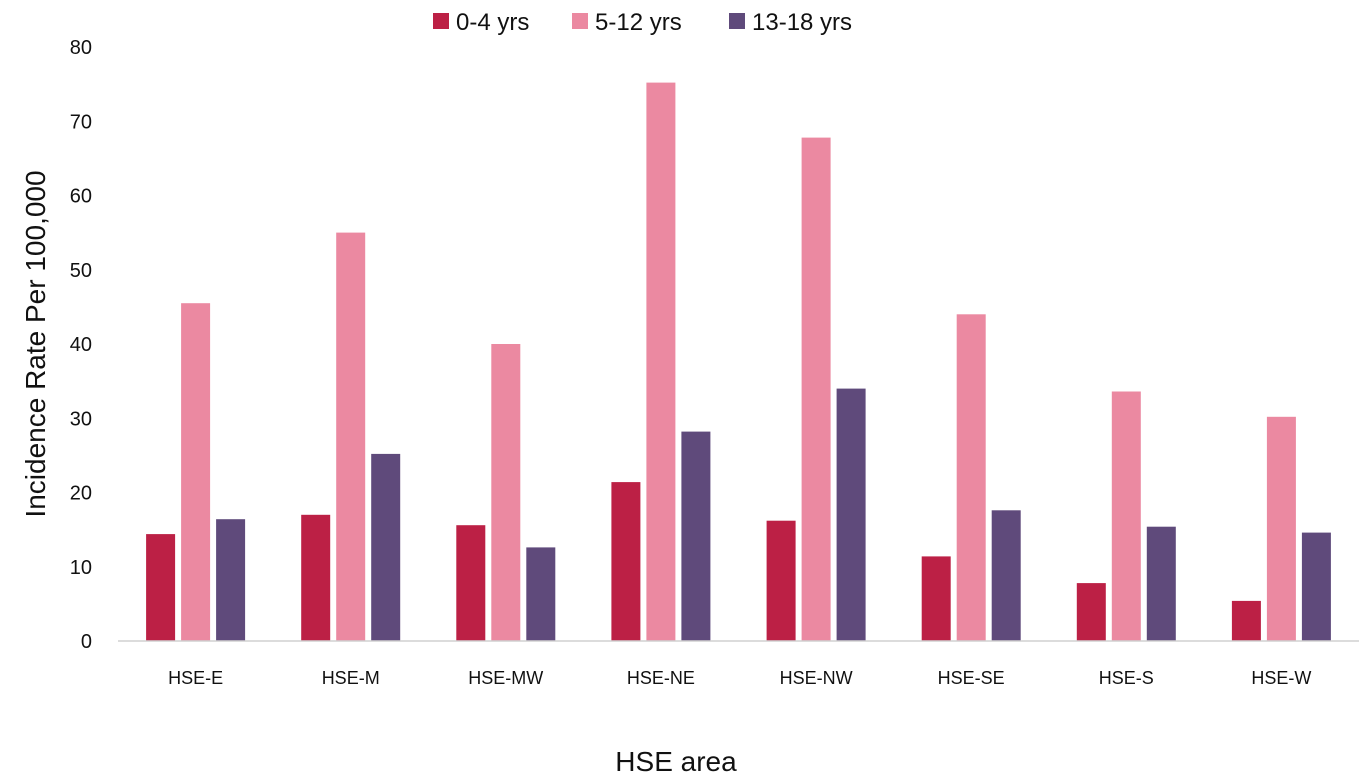 This screenshot has height=780, width=1361. What do you see at coordinates (81, 419) in the screenshot?
I see `y-tick-label: 30` at bounding box center [81, 419].